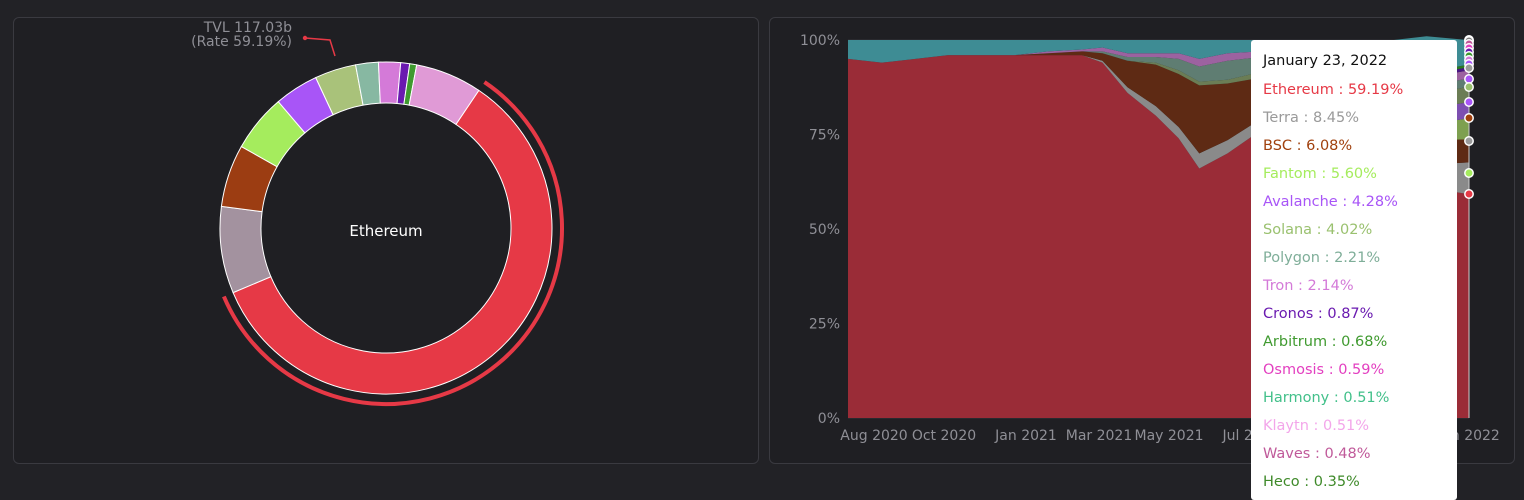 The width and height of the screenshot is (1524, 500). What do you see at coordinates (820, 41) in the screenshot?
I see `y-tick-label: 100%` at bounding box center [820, 41].